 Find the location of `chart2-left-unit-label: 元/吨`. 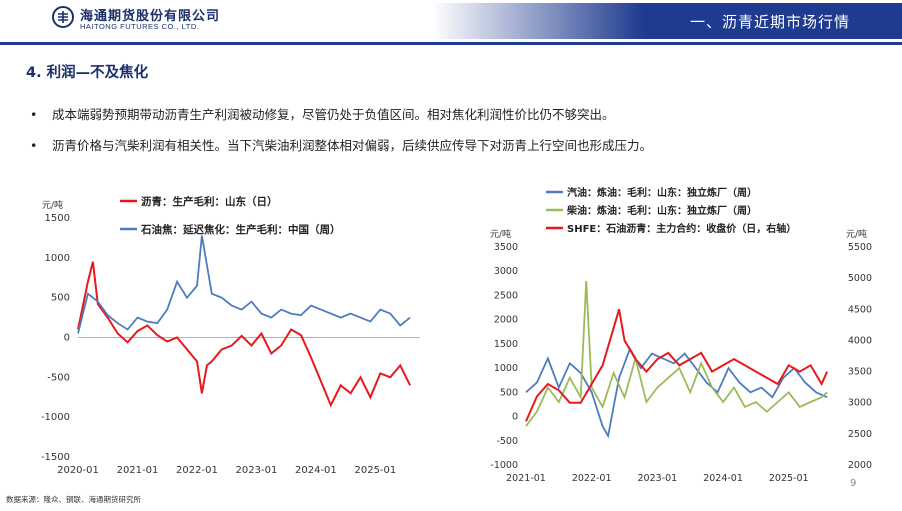

chart2-left-unit-label: 元/吨 is located at coordinates (500, 234).